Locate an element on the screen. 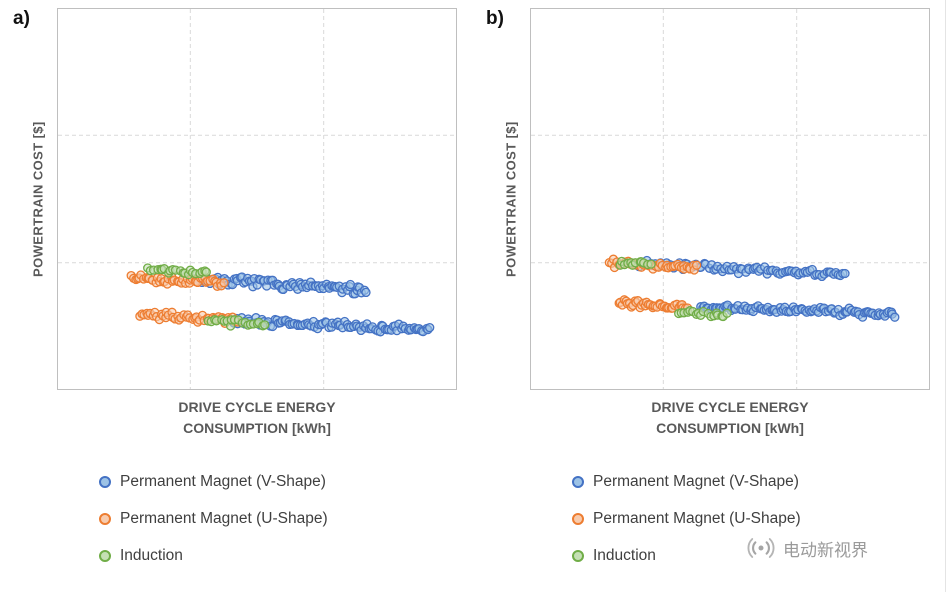 Image resolution: width=946 pixels, height=592 pixels. watermark: 电动新视界 is located at coordinates (807, 548).